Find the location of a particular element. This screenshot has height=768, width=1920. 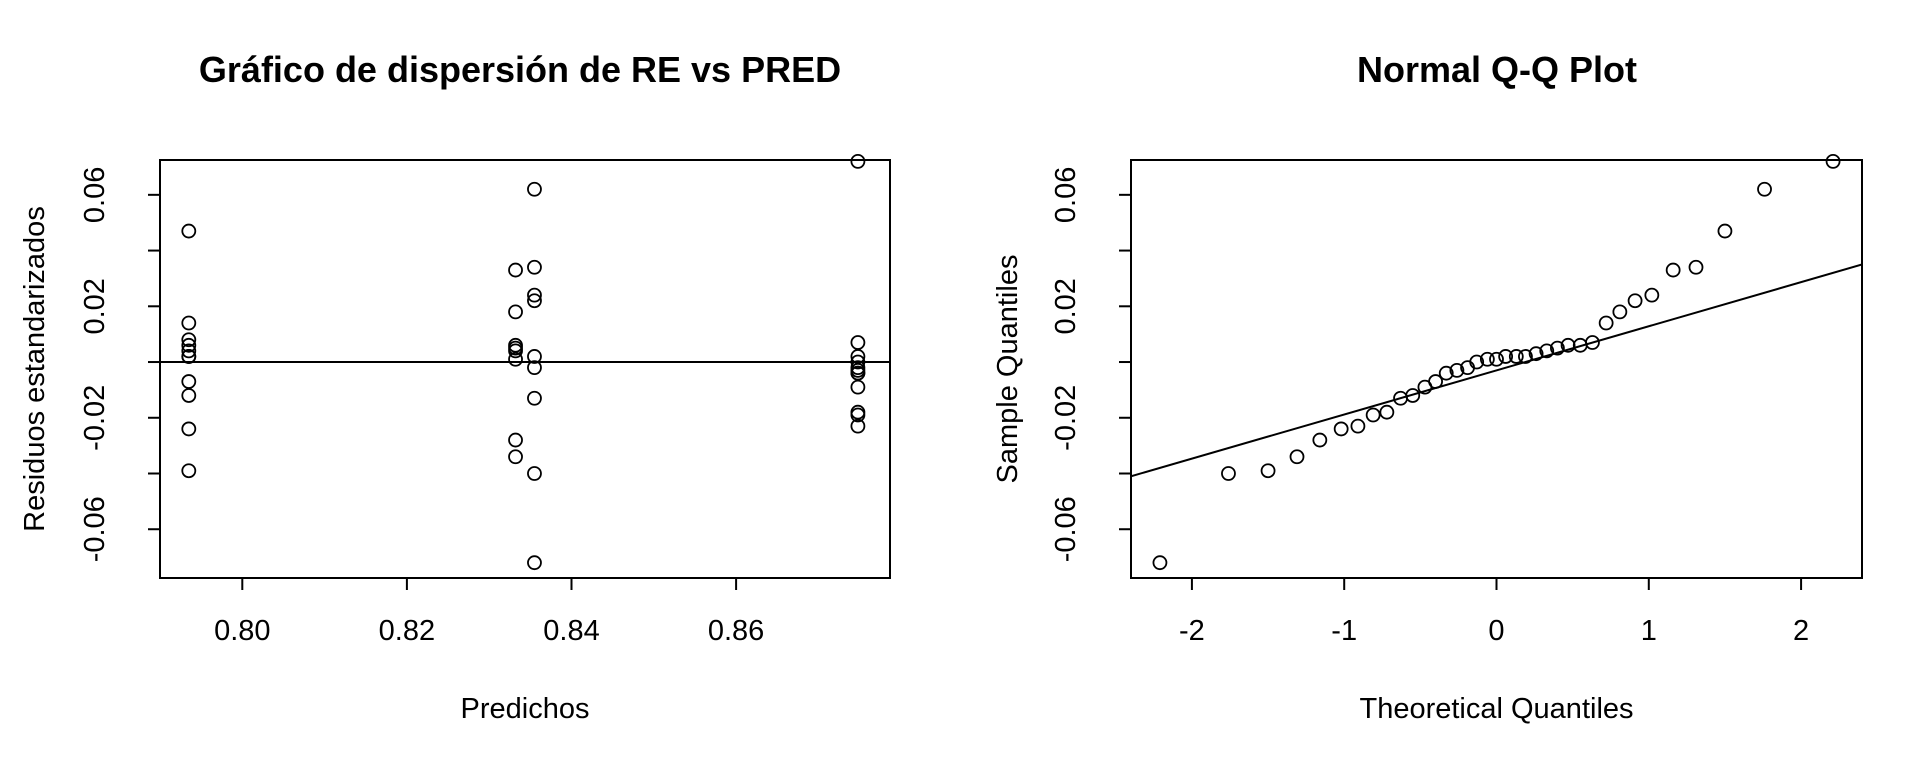

x-axis-label: Predichos is located at coordinates (525, 709).